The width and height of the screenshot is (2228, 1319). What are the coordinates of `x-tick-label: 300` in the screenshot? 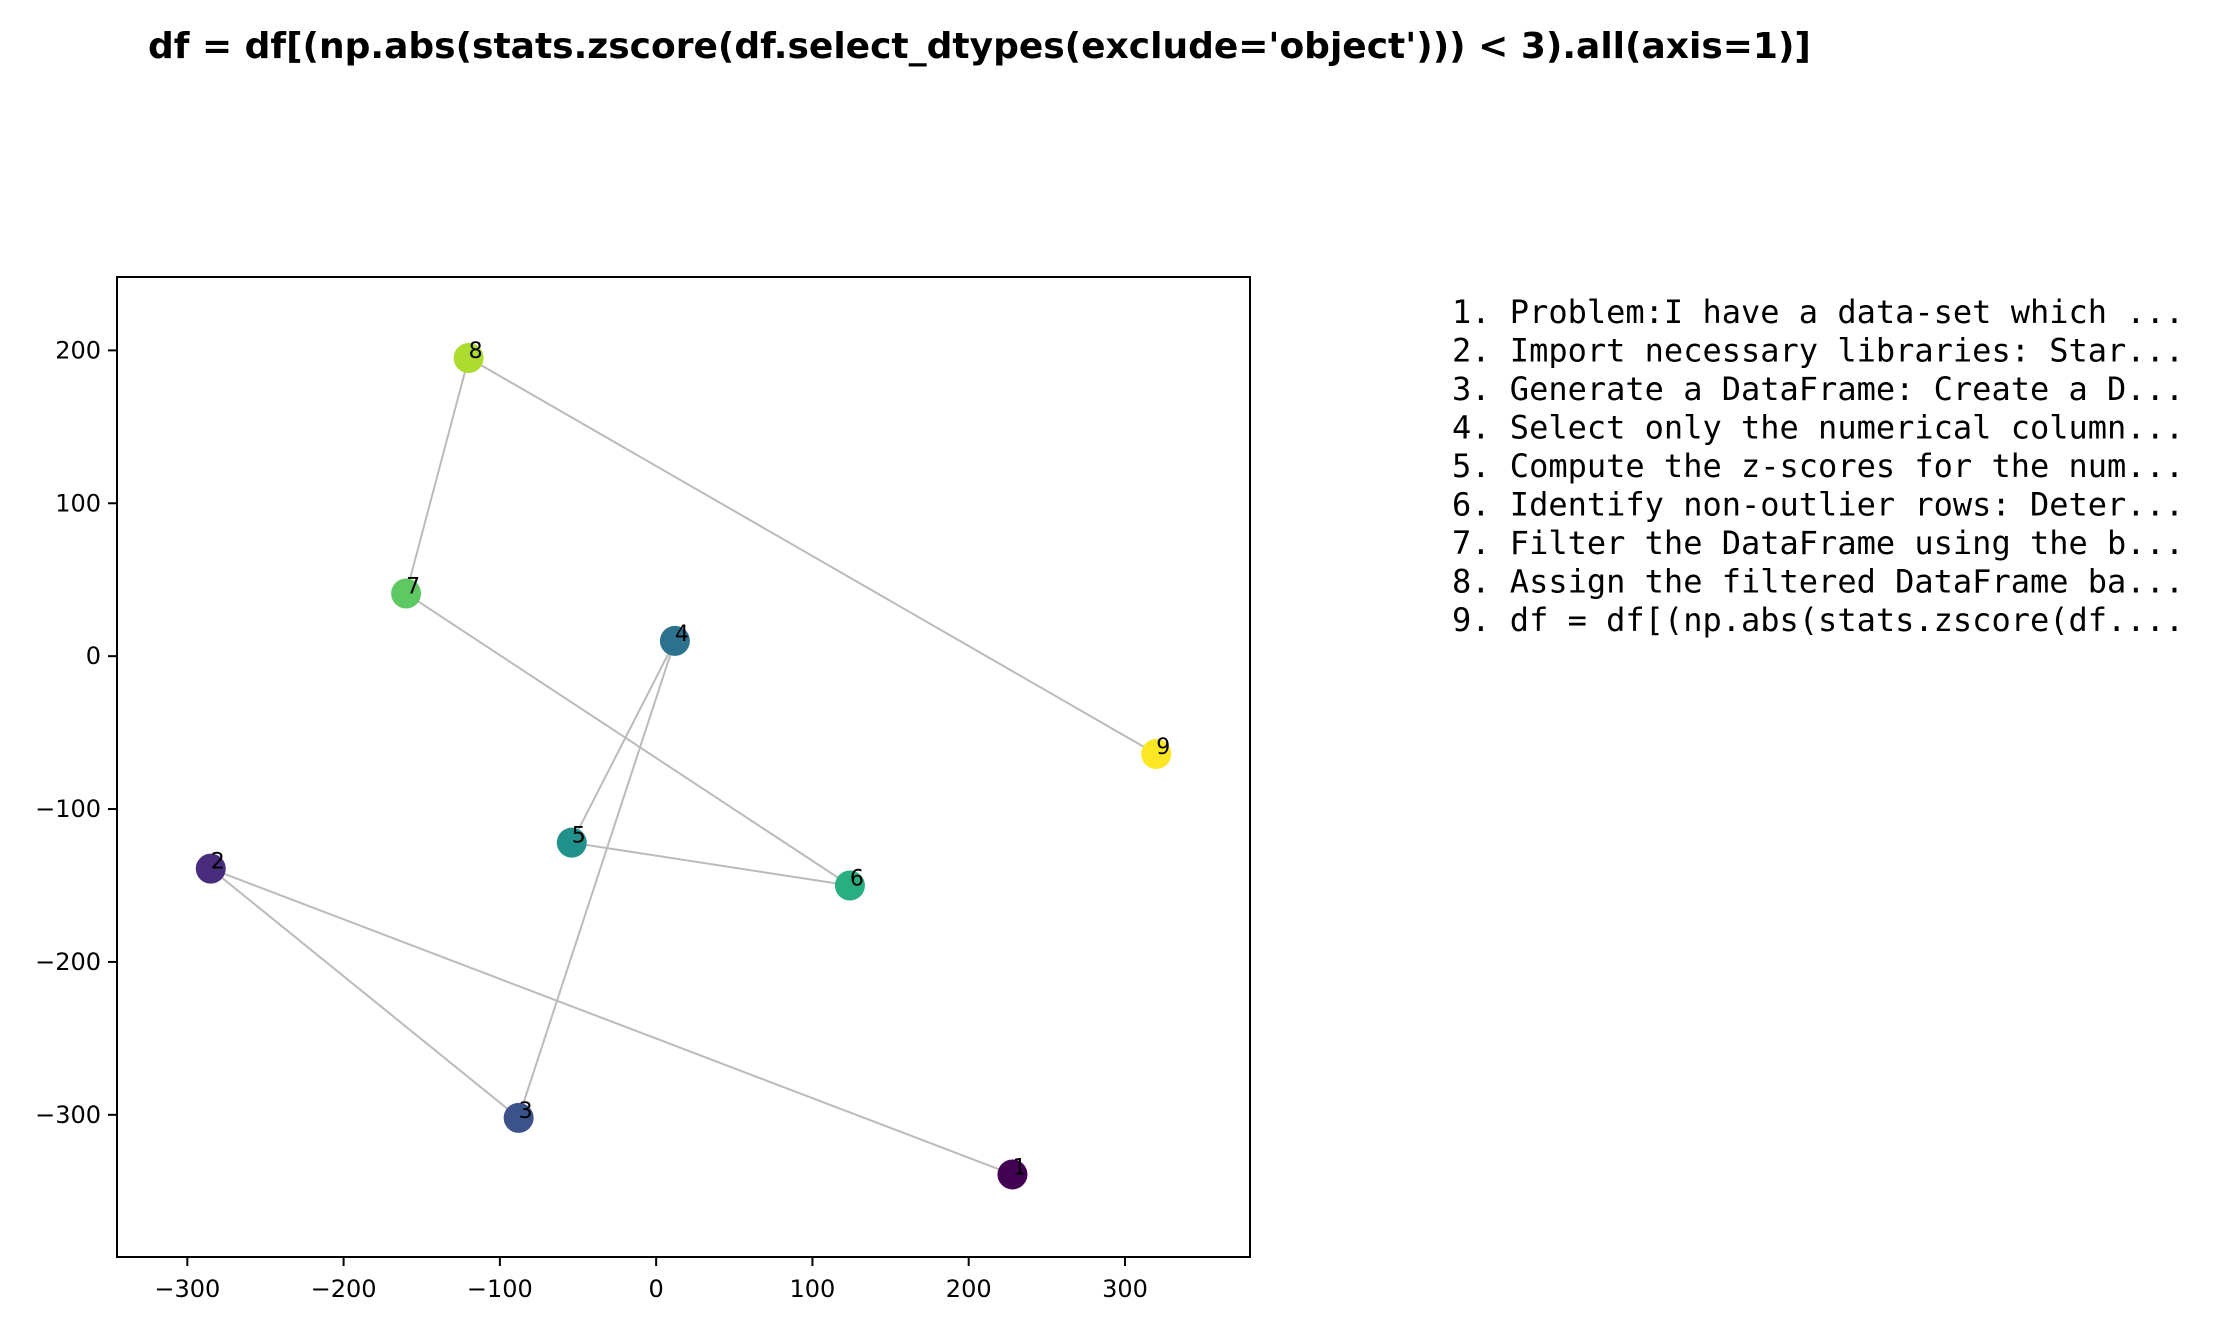 It's located at (1125, 1289).